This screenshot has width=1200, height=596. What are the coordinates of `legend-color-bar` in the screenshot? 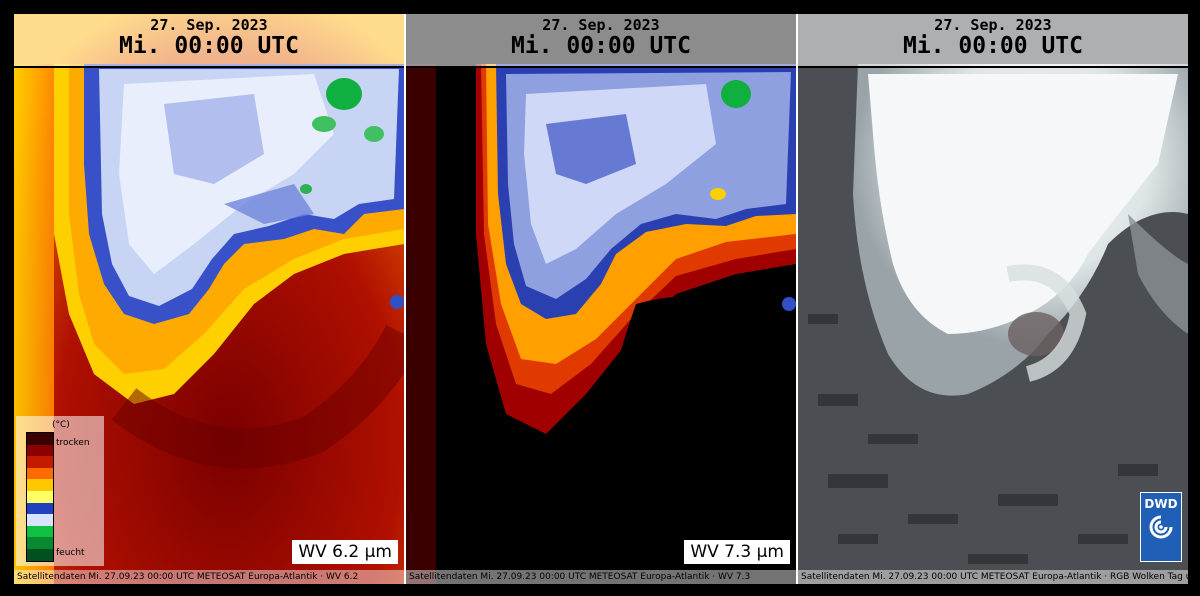 It's located at (40, 497).